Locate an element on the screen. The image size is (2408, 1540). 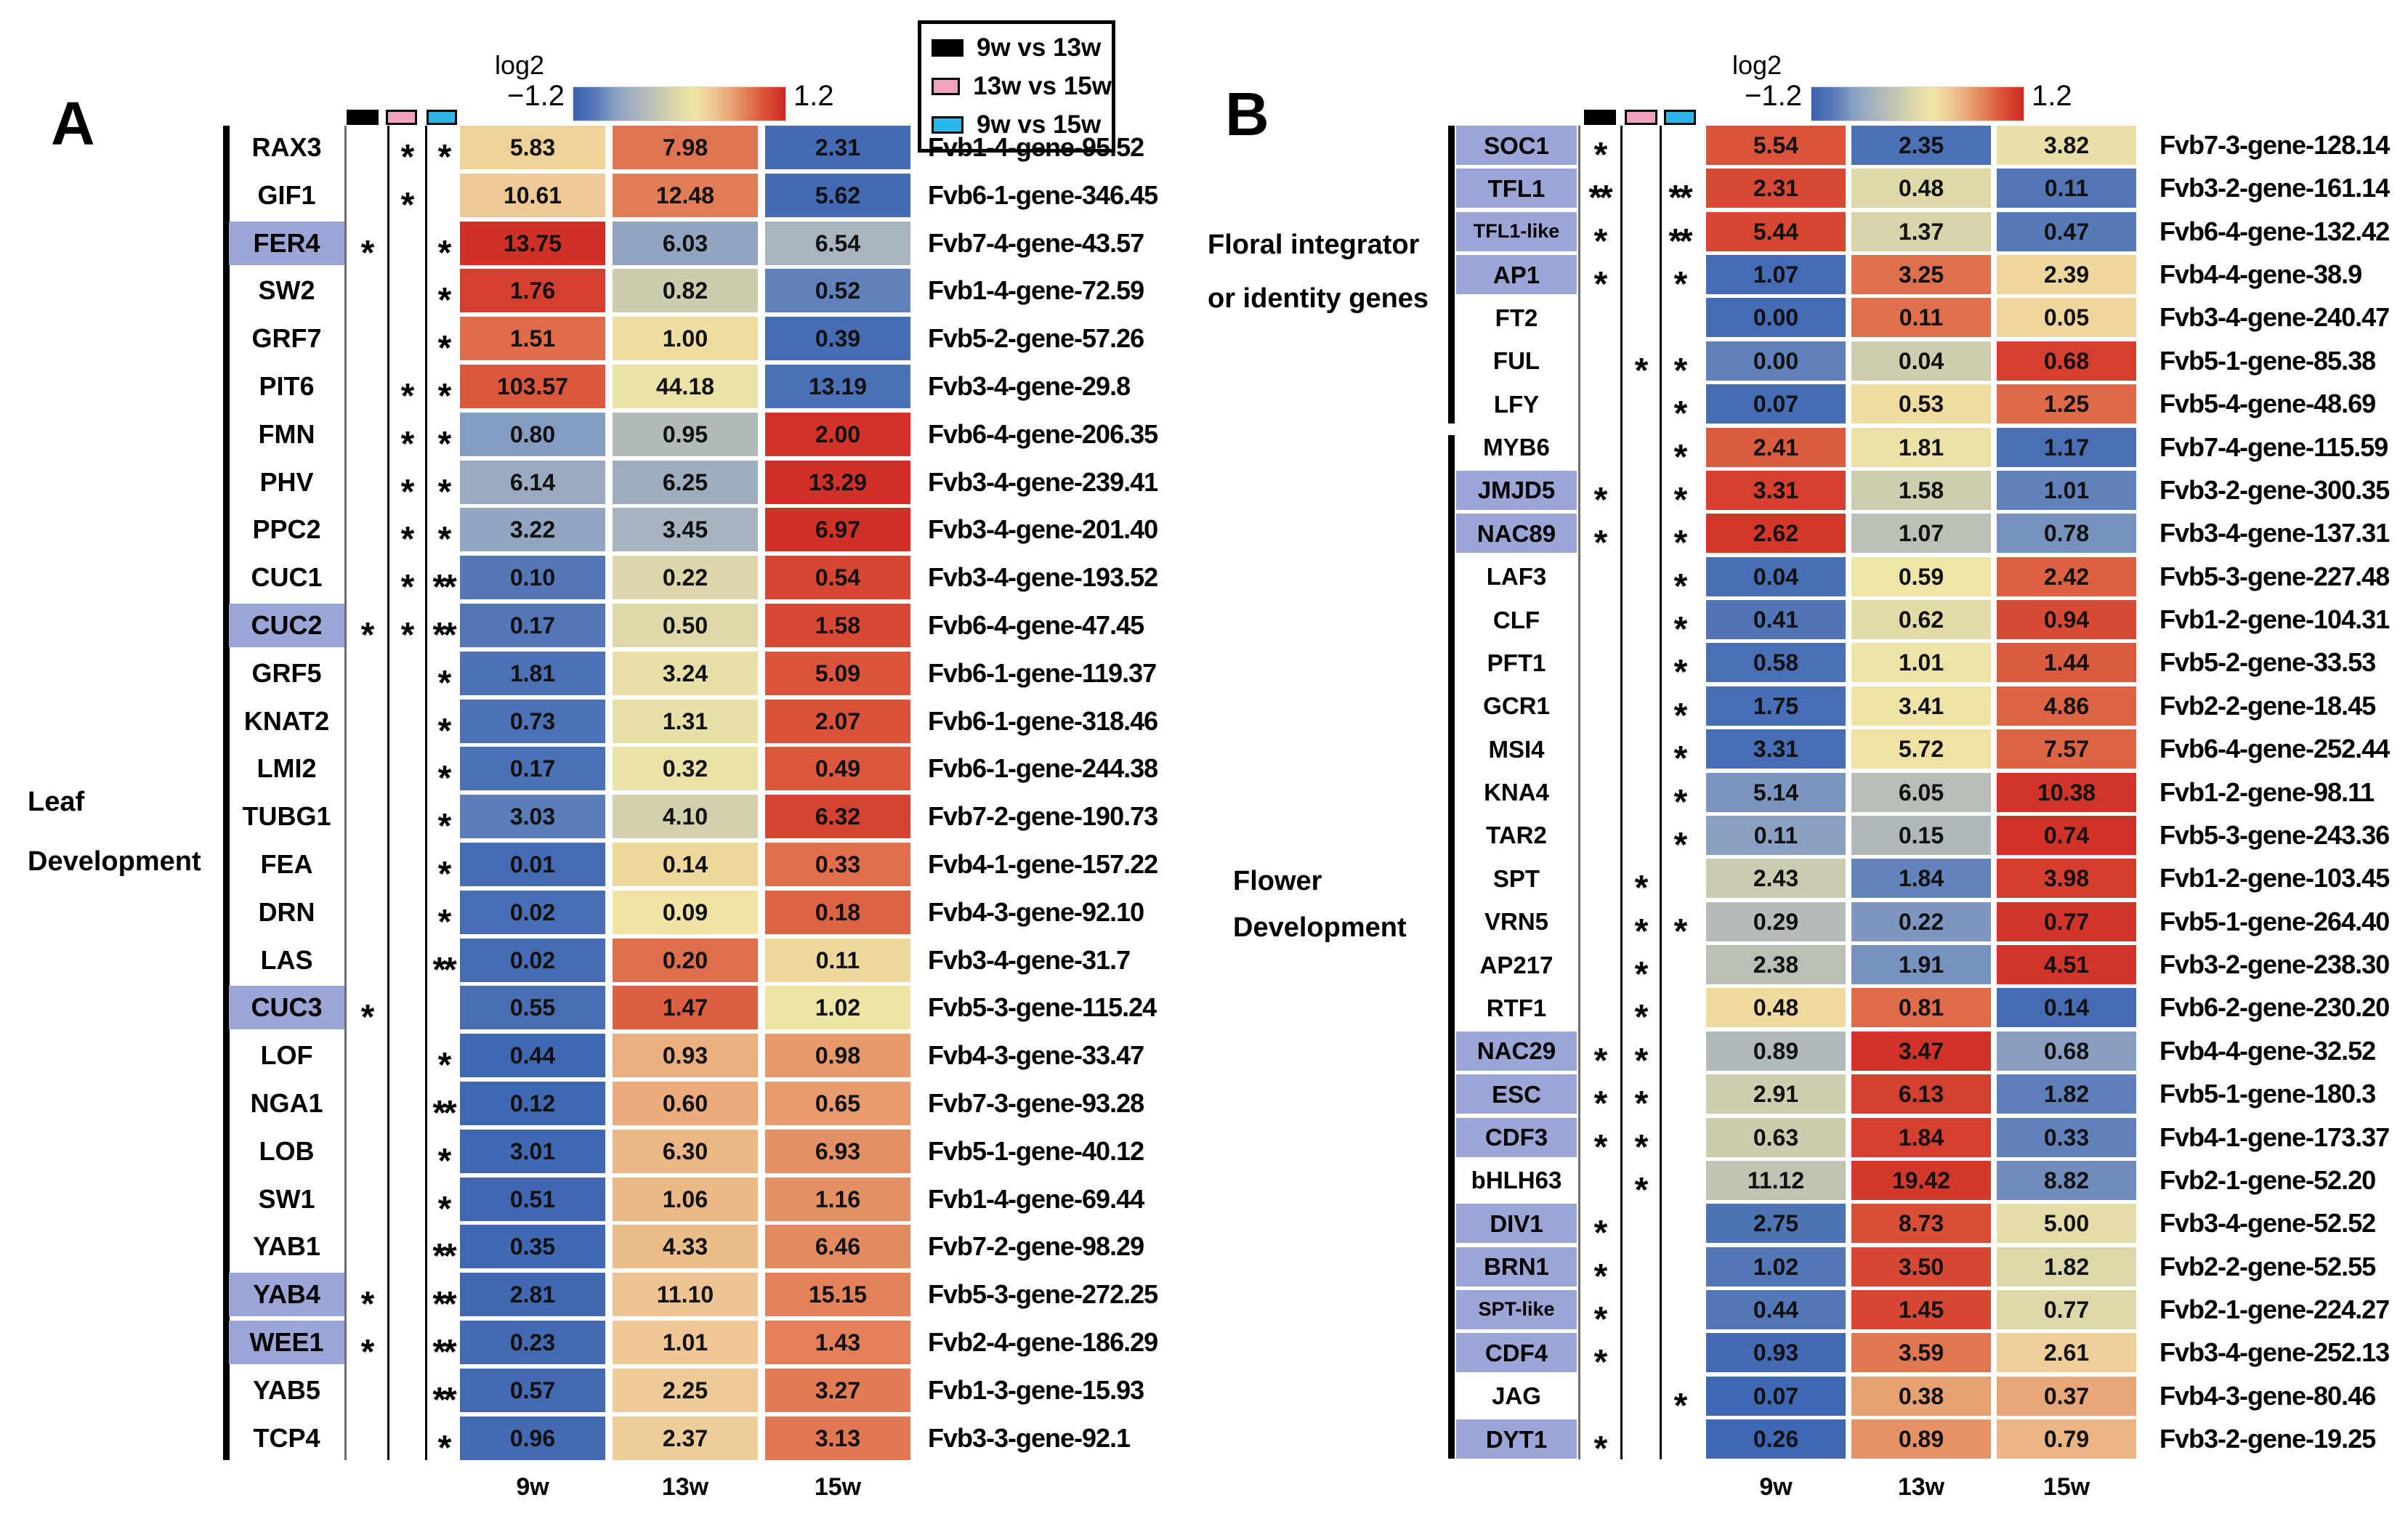
heatmap-cell: 0.07 is located at coordinates (1776, 1396).